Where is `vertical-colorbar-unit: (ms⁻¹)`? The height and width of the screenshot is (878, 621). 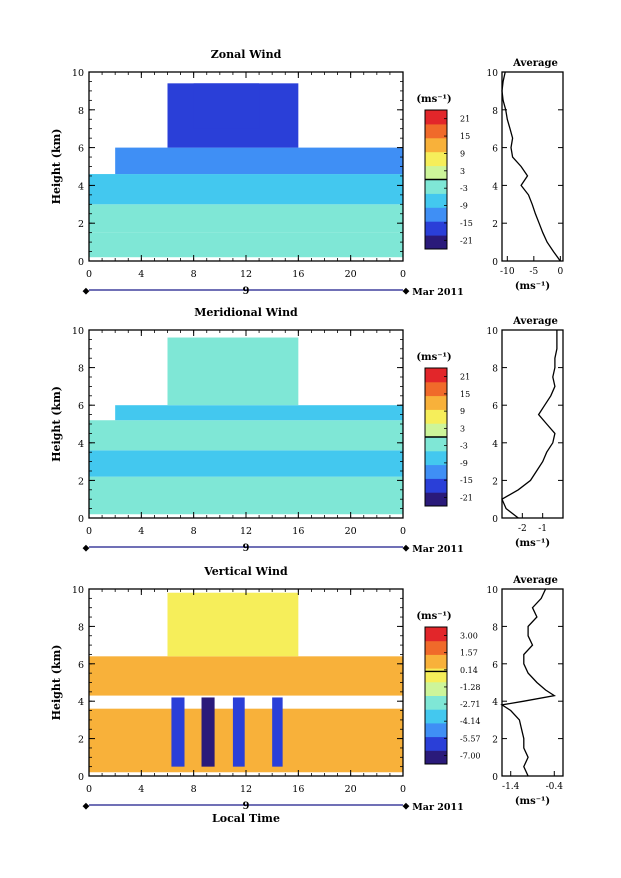
vertical-colorbar-unit: (ms⁻¹) is located at coordinates (433, 616).